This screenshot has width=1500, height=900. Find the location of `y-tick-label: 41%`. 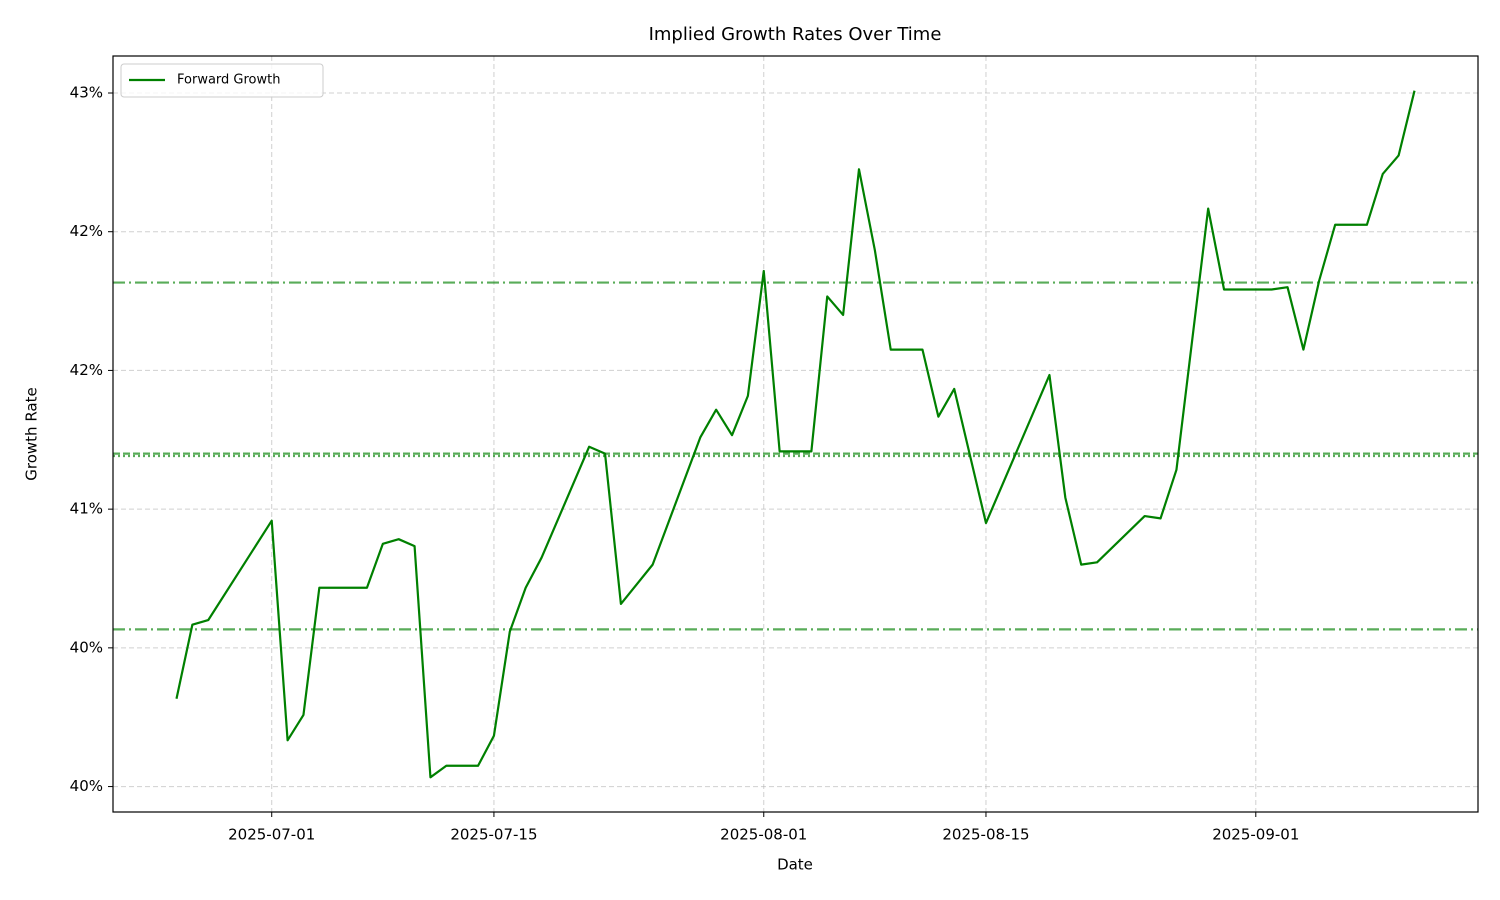

y-tick-label: 41% is located at coordinates (86, 509).